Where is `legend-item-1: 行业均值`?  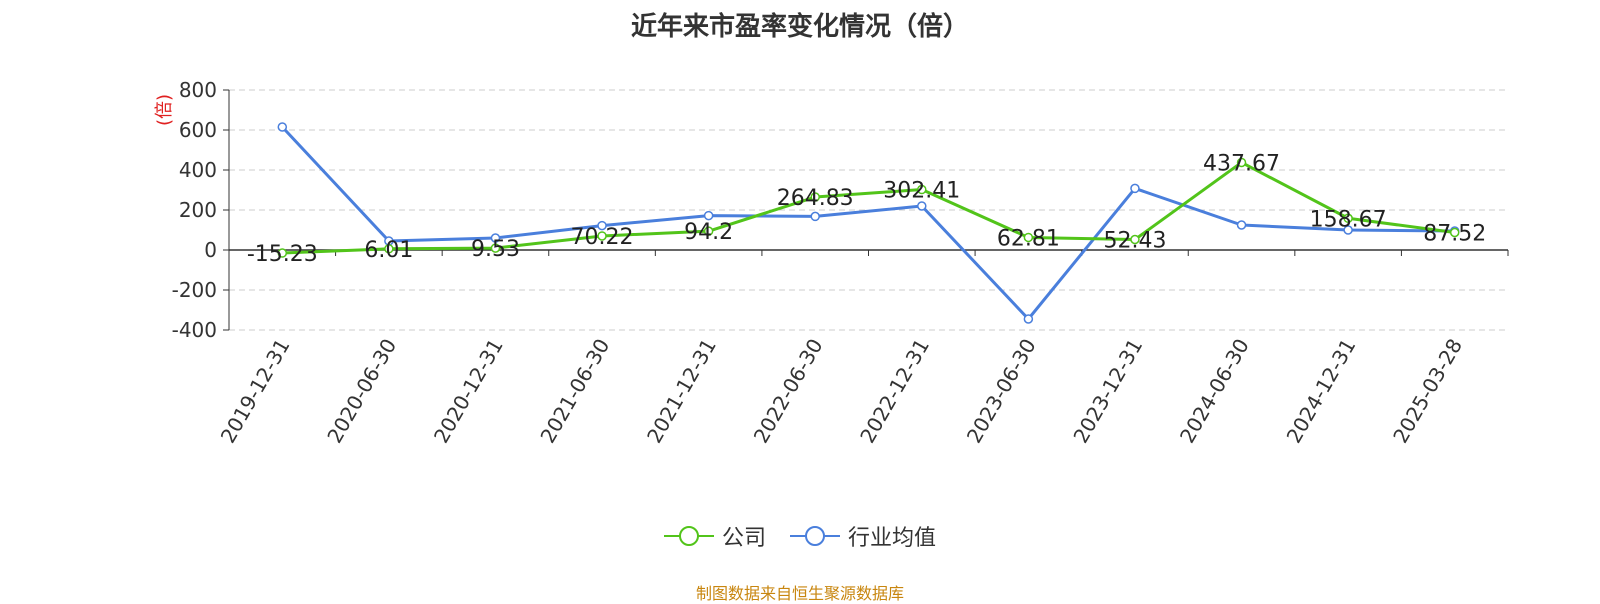 legend-item-1: 行业均值 is located at coordinates (863, 536).